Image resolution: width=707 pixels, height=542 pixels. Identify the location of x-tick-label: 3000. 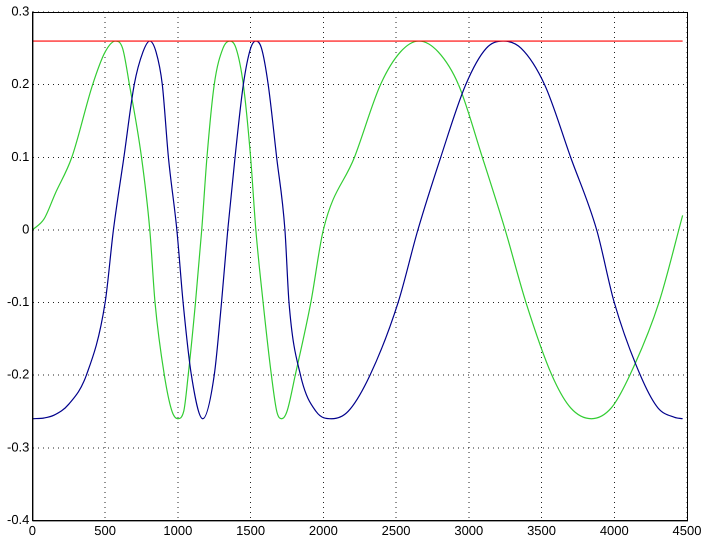
(469, 530).